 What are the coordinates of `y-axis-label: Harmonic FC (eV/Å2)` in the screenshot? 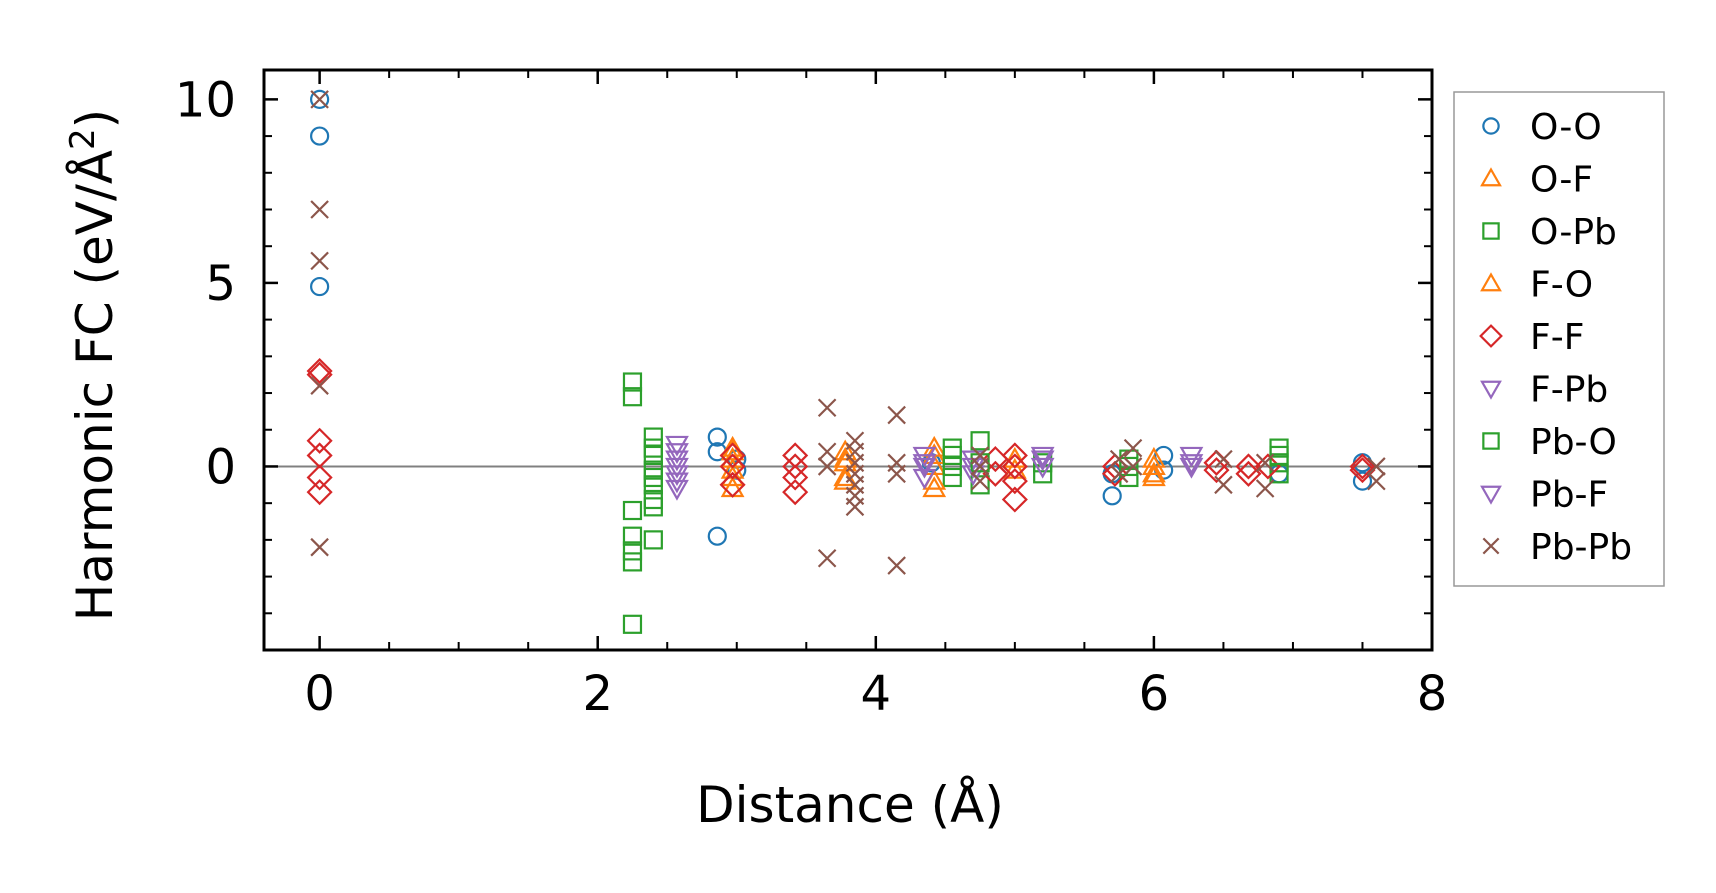 It's located at (93, 365).